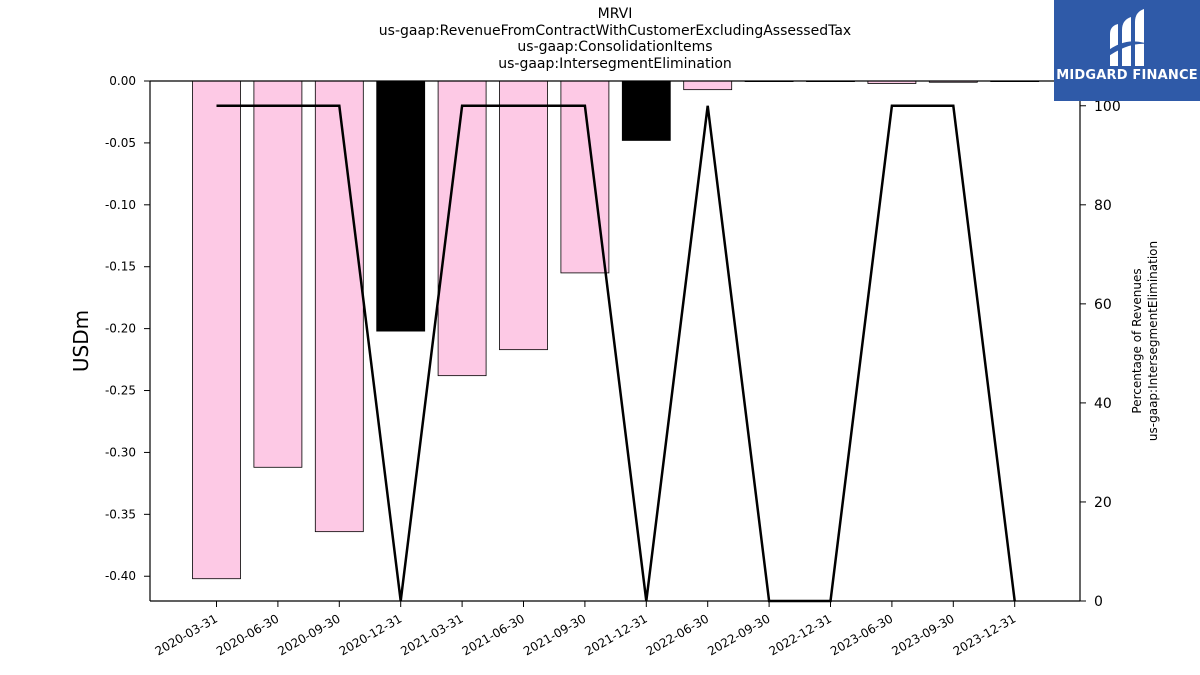  I want to click on midgard-finance-logo: MIDGARD FINANCE, so click(1127, 50).